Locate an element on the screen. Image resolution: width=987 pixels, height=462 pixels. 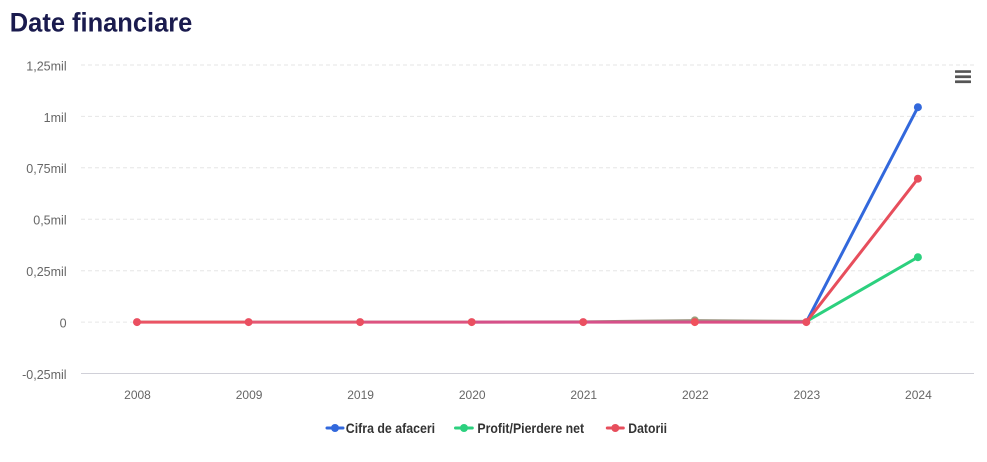
svg-text: Profit/Pierdere net is located at coordinates (530, 428).